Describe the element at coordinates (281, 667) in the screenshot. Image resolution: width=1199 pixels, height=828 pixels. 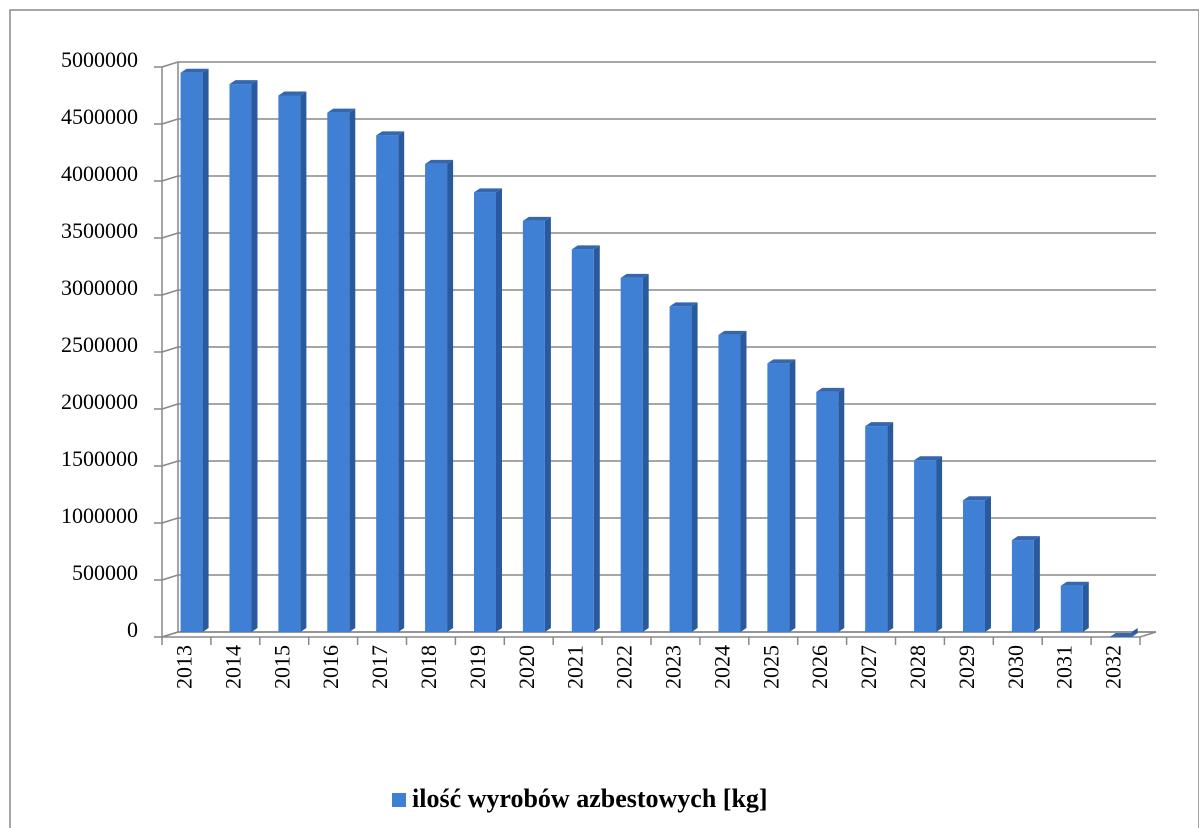
I see `x-tick-label: 2015` at that location.